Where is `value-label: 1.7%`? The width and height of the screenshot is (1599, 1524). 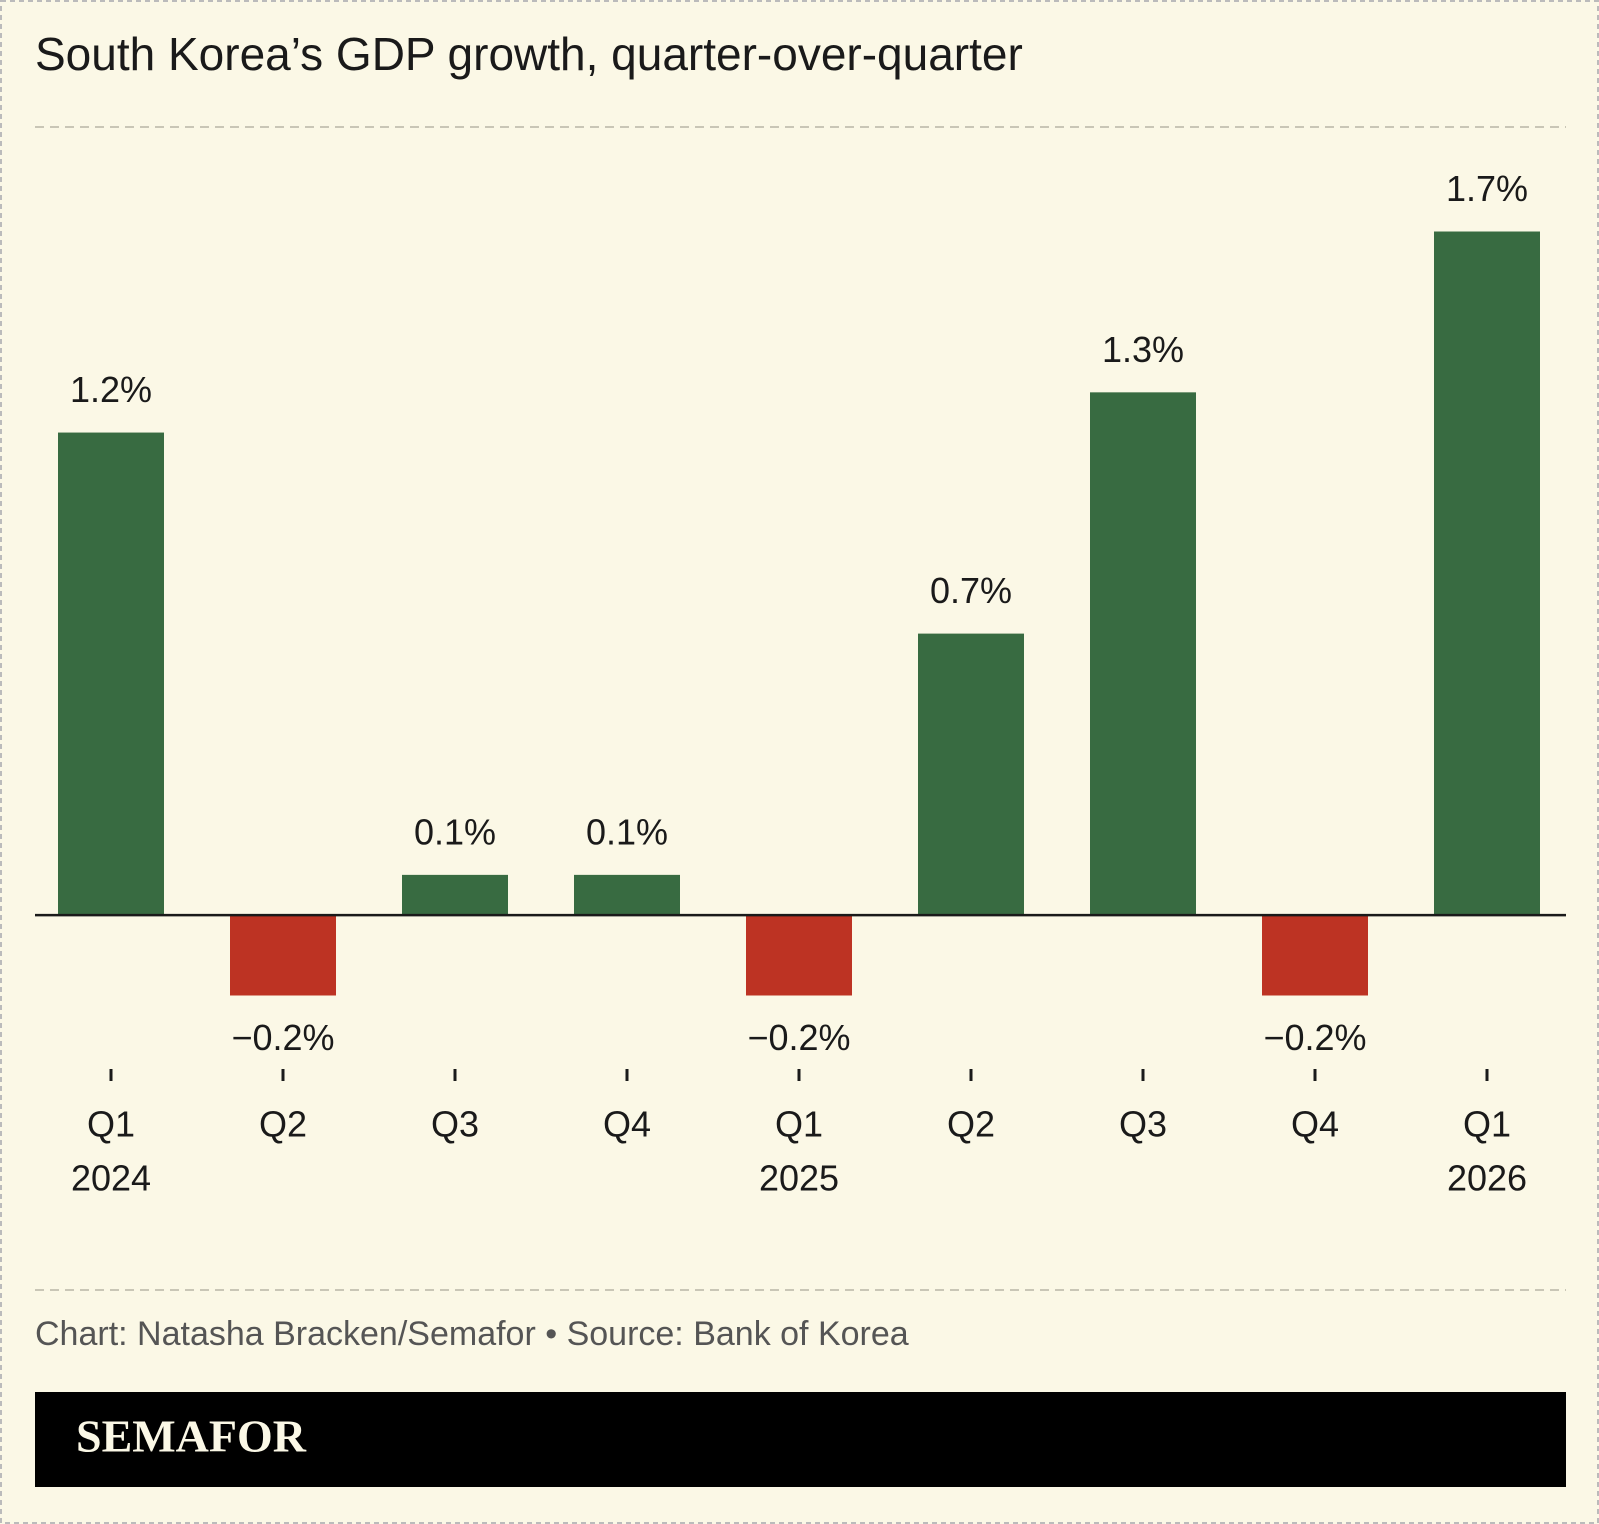 value-label: 1.7% is located at coordinates (1487, 188).